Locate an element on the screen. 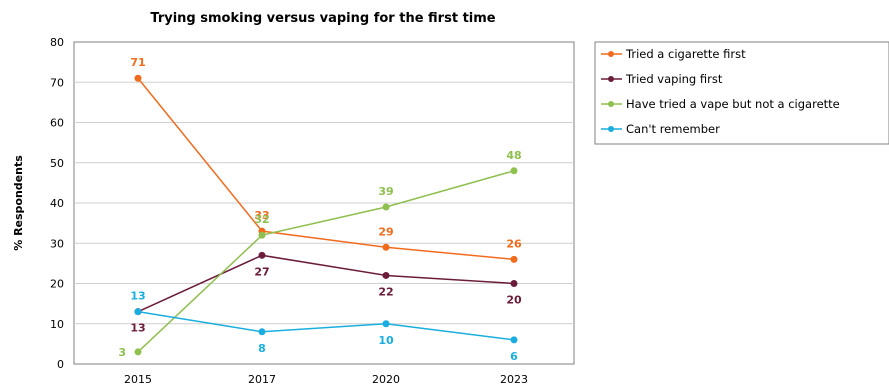 The image size is (889, 389). legend-label: Can't remember is located at coordinates (673, 129).